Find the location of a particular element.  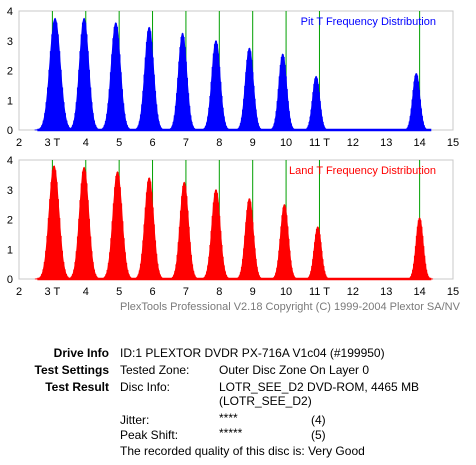

pit-x-tick-label: 10 is located at coordinates (286, 143).